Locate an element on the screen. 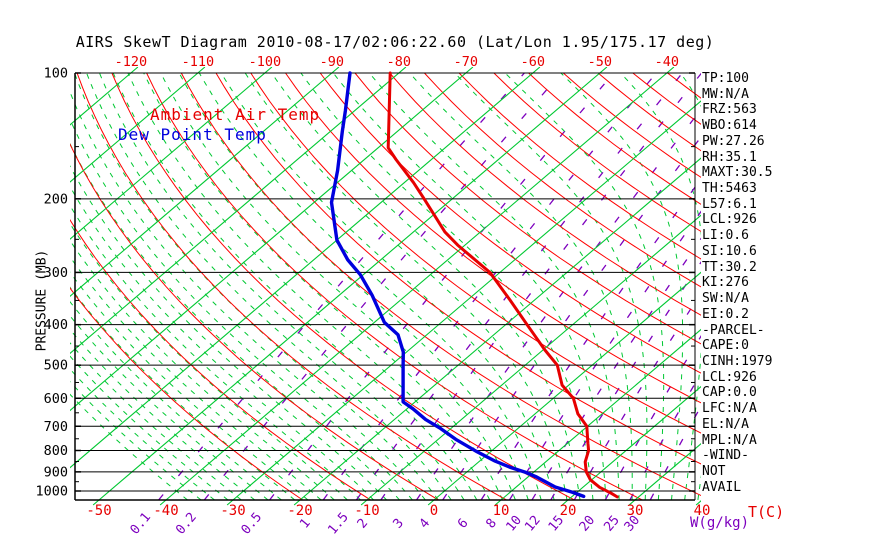  sounding-stat: RH:35.1 is located at coordinates (729, 157).